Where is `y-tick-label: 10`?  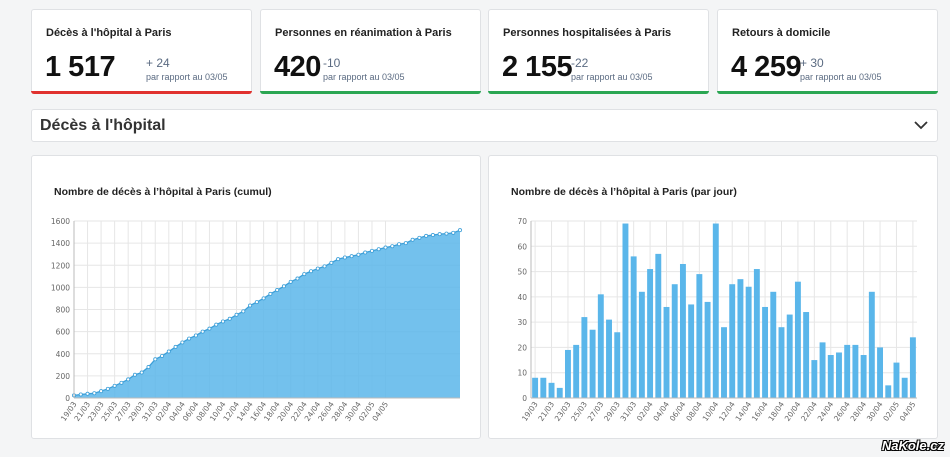
y-tick-label: 10 is located at coordinates (522, 373).